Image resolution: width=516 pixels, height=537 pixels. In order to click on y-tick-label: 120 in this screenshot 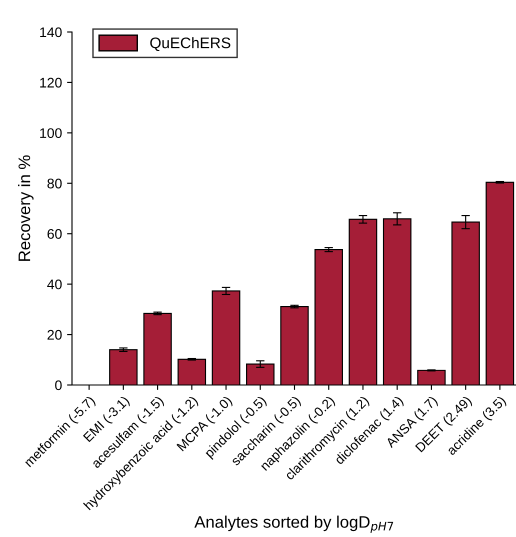, I will do `click(51, 83)`.